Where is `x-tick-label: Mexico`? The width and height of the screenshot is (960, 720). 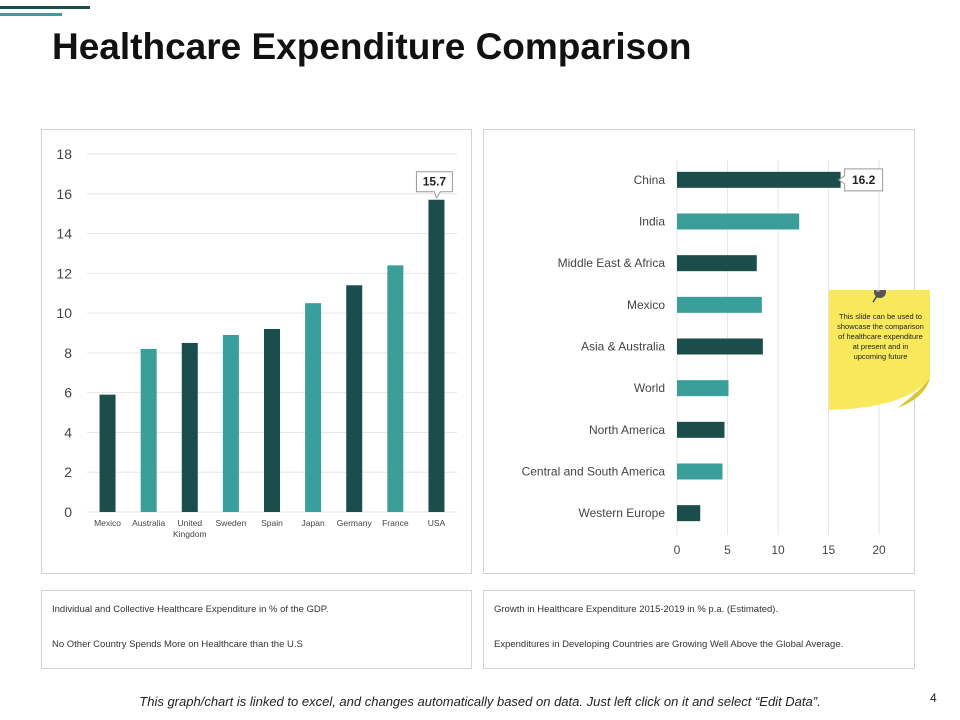
x-tick-label: Mexico is located at coordinates (107, 523).